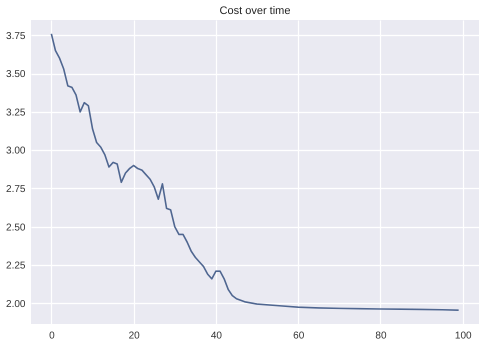 The height and width of the screenshot is (345, 487). What do you see at coordinates (255, 11) in the screenshot?
I see `chart-title: Cost over time` at bounding box center [255, 11].